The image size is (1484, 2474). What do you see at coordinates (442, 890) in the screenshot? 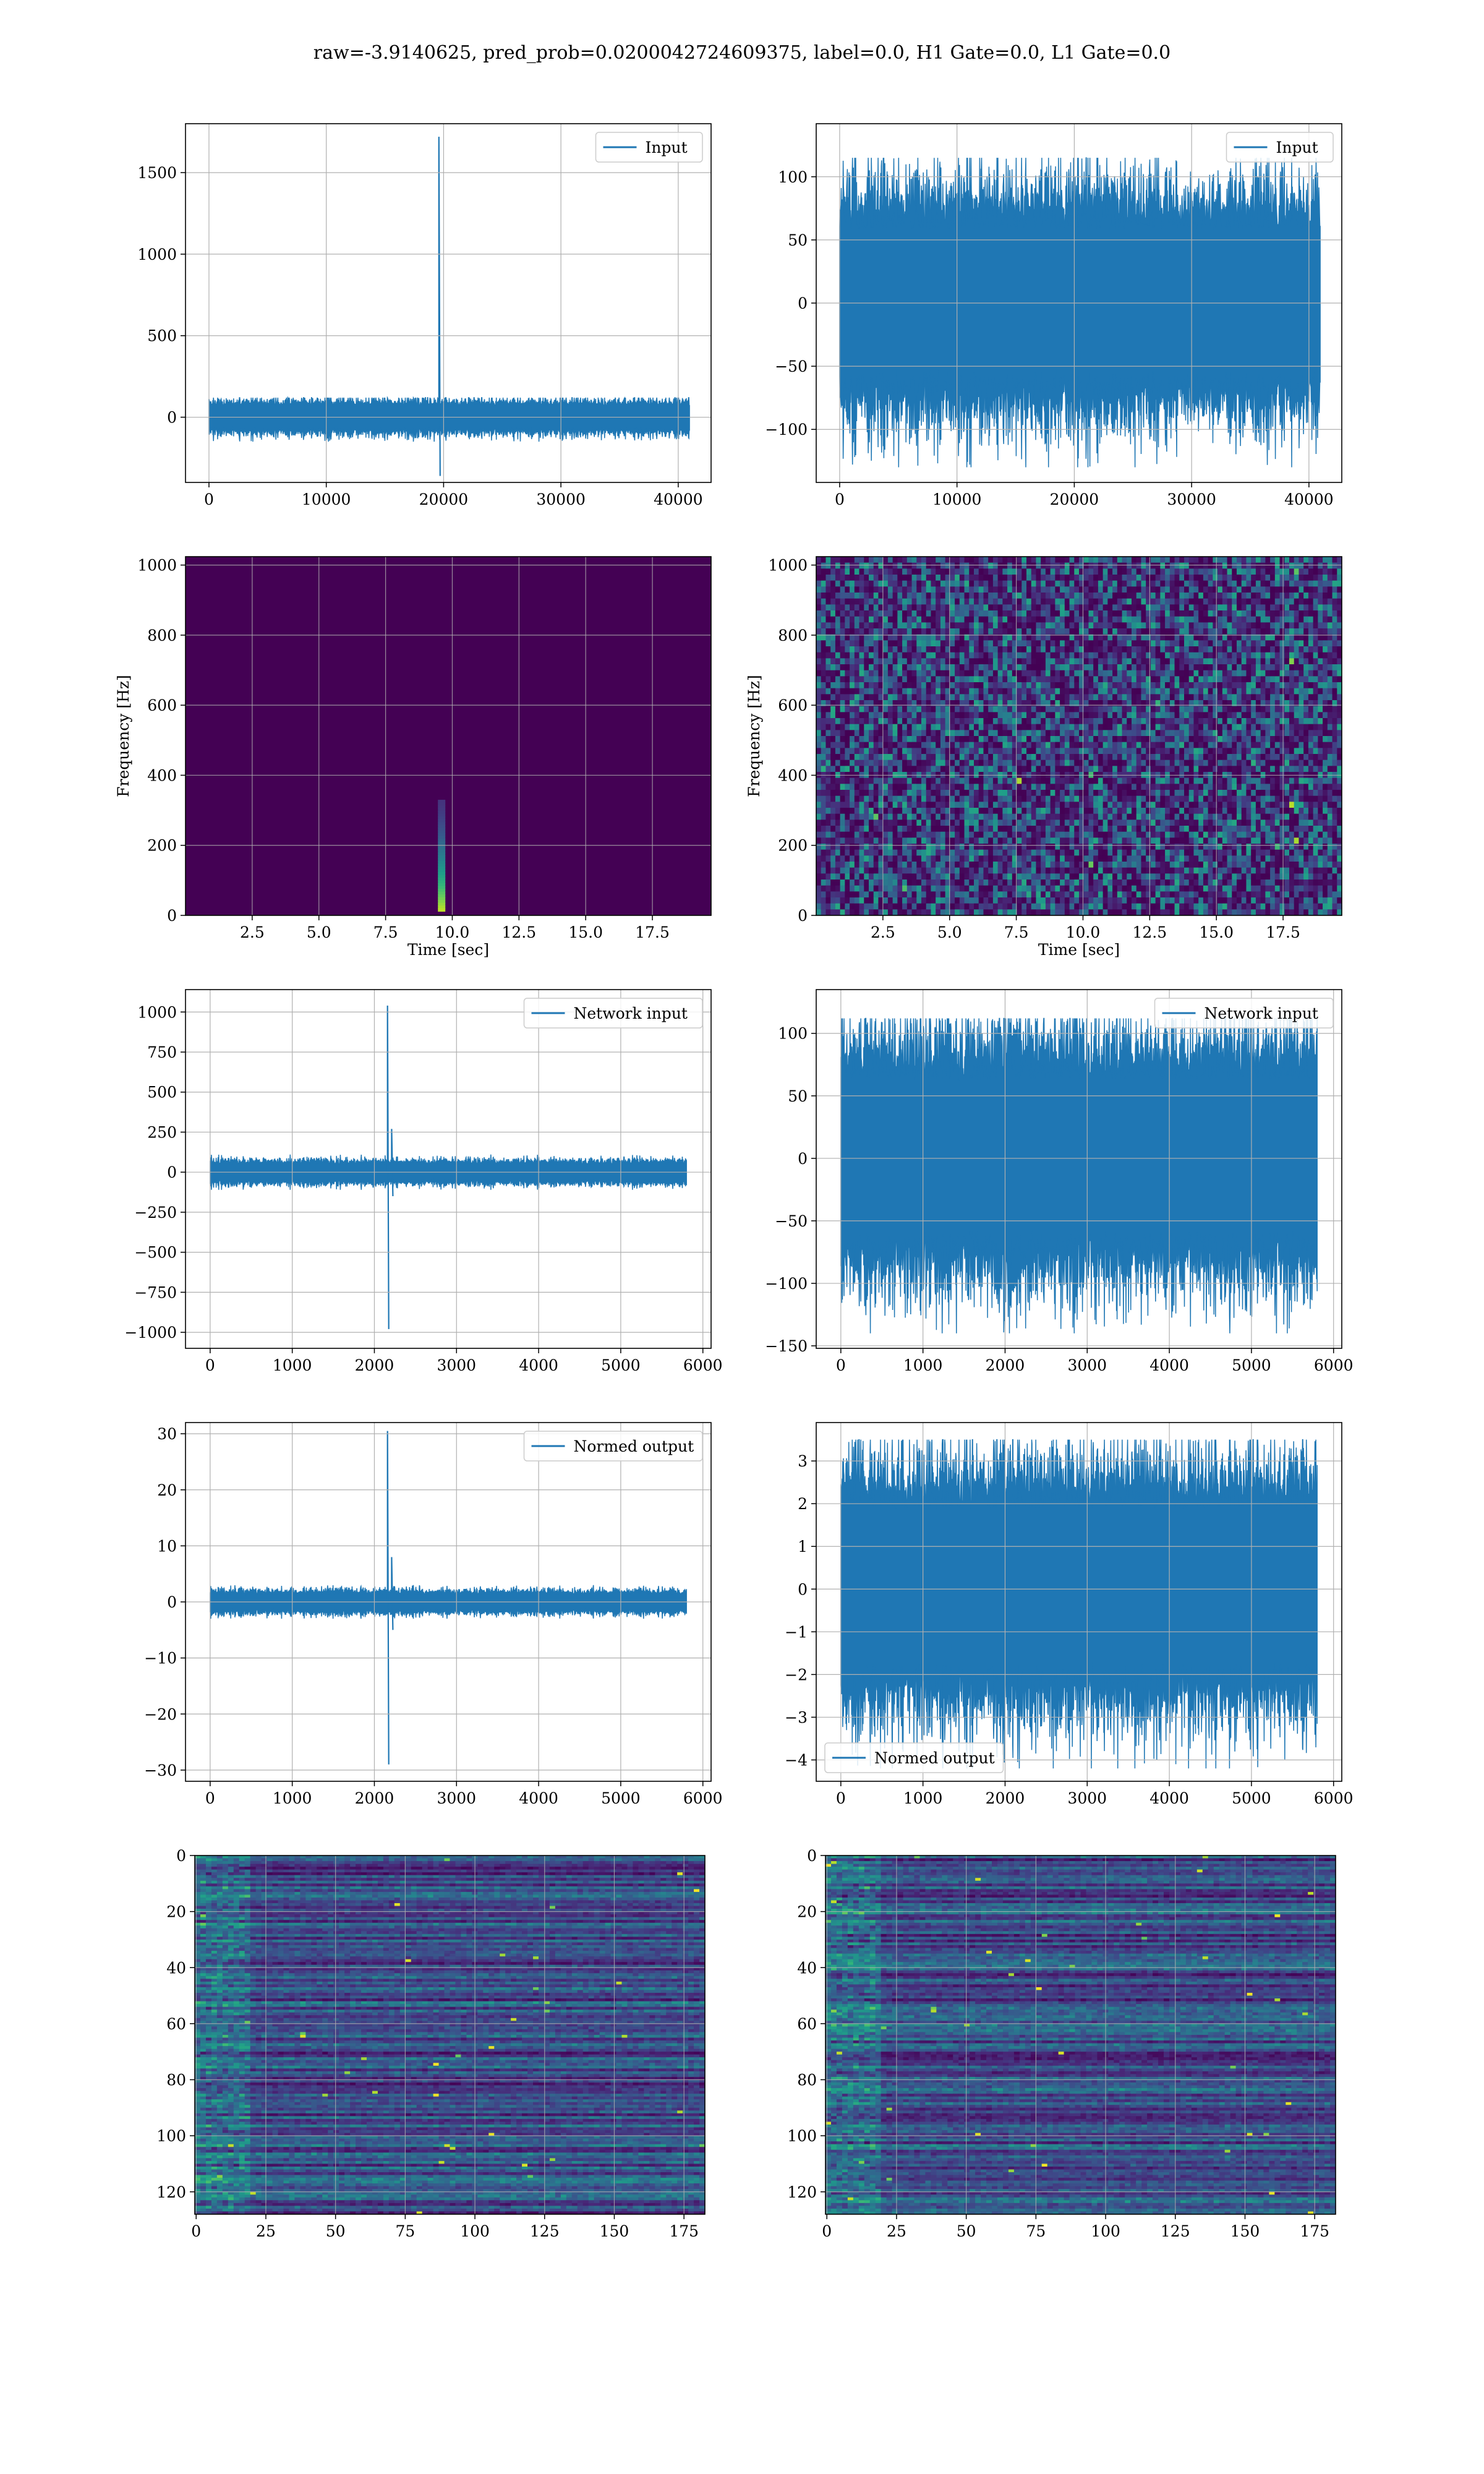
I see `spectrogram-feature-cell` at bounding box center [442, 890].